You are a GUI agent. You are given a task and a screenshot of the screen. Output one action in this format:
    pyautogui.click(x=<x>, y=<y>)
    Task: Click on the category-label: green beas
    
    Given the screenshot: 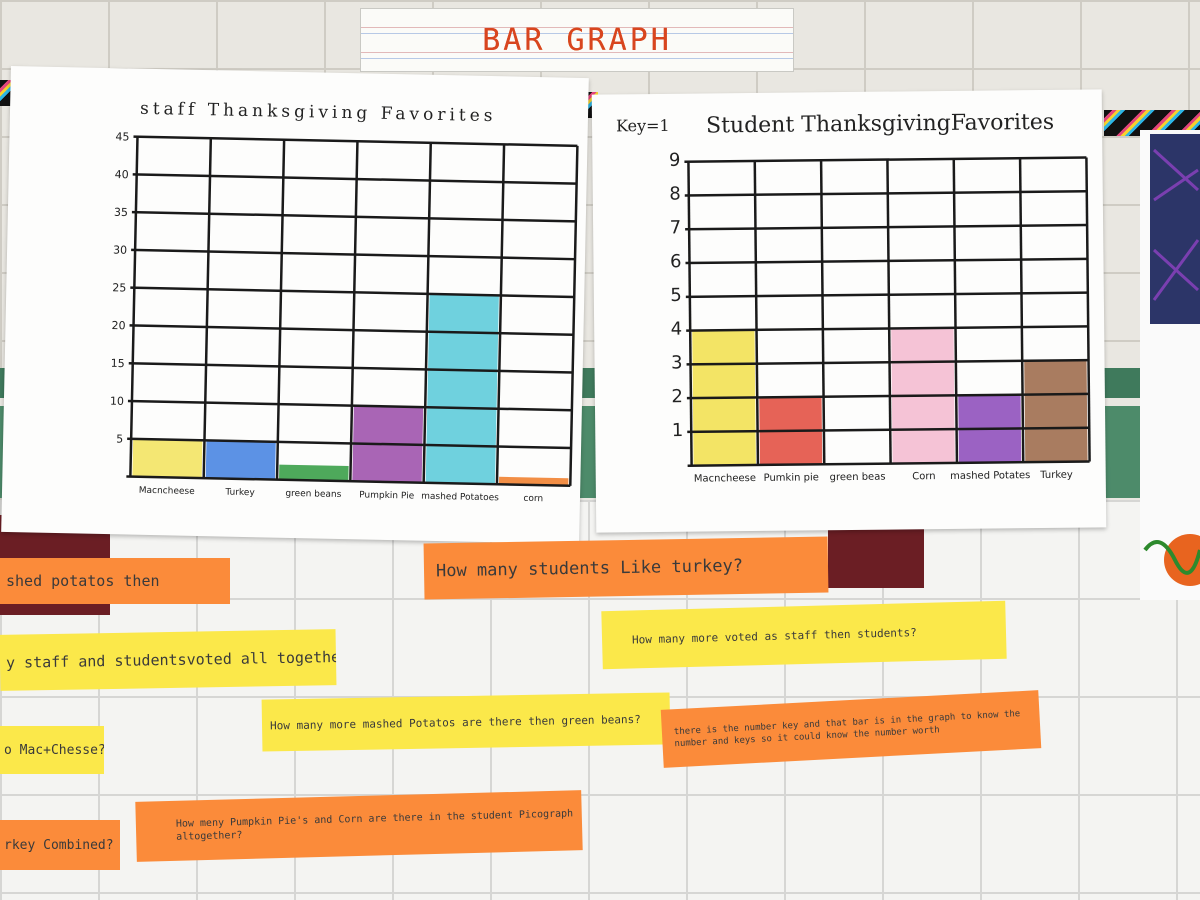 What is the action you would take?
    pyautogui.click(x=858, y=478)
    